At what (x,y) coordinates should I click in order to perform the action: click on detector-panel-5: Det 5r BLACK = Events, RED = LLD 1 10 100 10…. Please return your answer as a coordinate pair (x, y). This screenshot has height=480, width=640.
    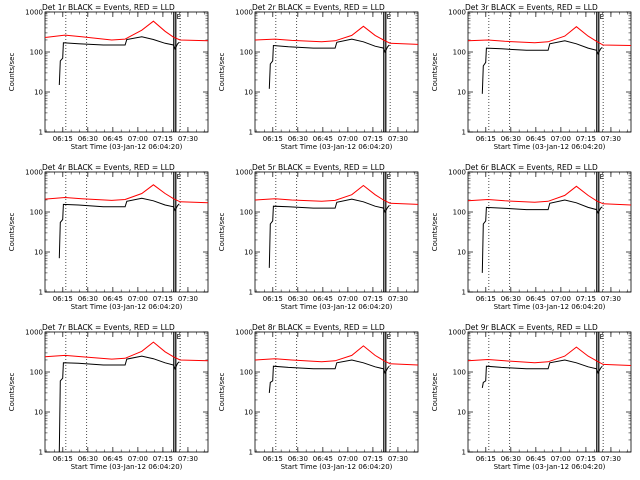
    Looking at the image, I should click on (318, 237).